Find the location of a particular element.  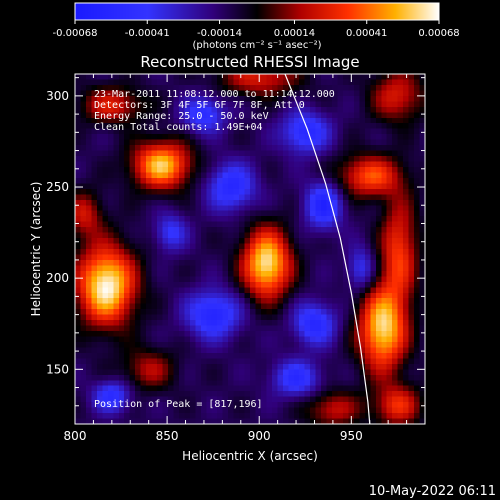

y-tick-label: 150 is located at coordinates (57, 369).